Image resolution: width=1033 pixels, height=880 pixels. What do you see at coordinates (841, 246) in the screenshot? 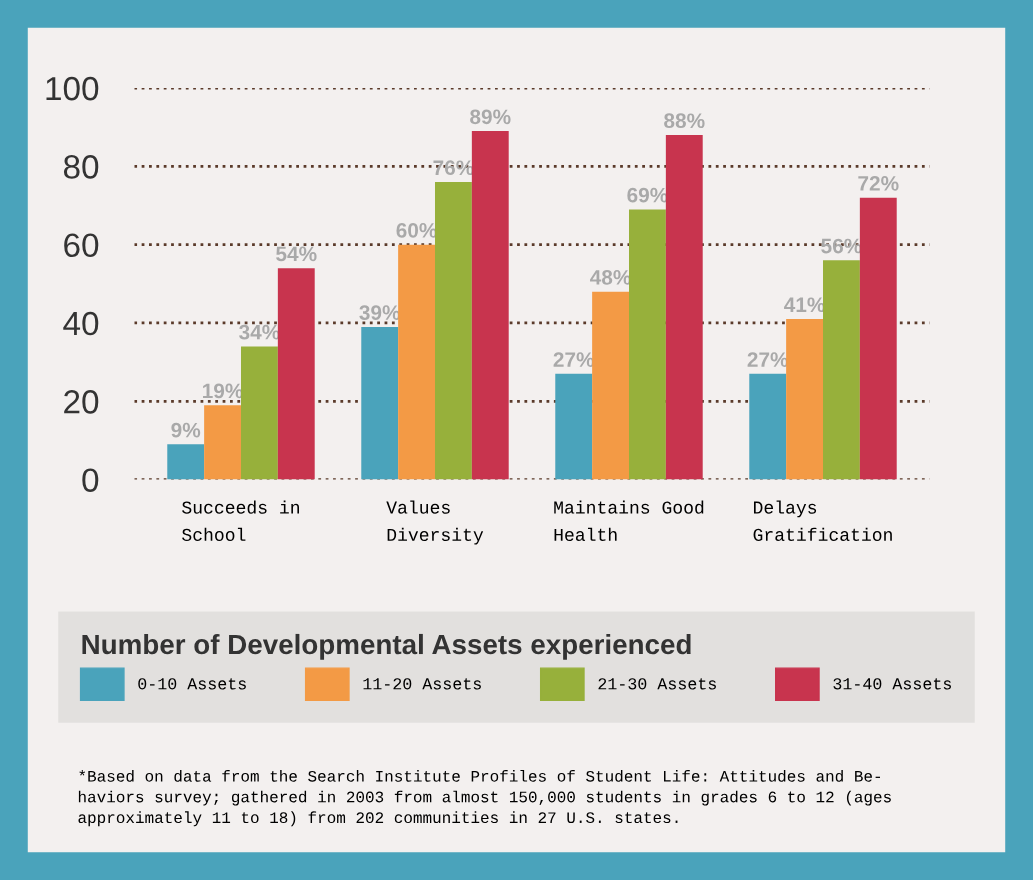
I see `data-label: 56%` at bounding box center [841, 246].